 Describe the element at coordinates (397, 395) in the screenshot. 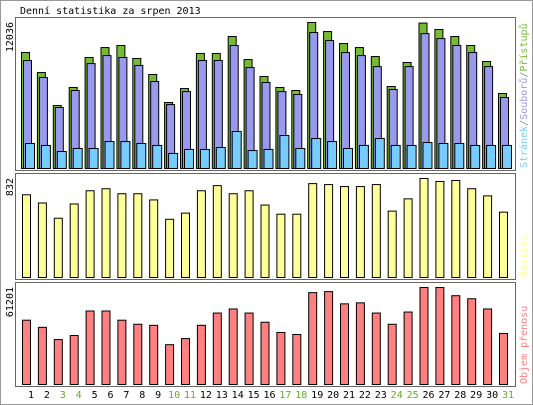

I see `x-tick-label: 24` at that location.